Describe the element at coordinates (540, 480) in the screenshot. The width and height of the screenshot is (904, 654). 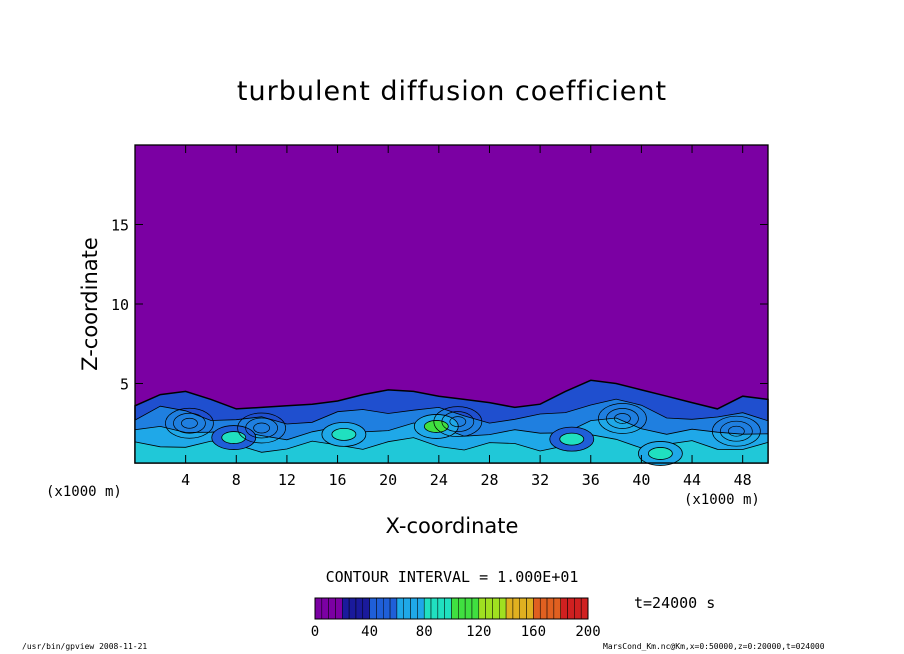
I see `x-tick-label: 32` at that location.